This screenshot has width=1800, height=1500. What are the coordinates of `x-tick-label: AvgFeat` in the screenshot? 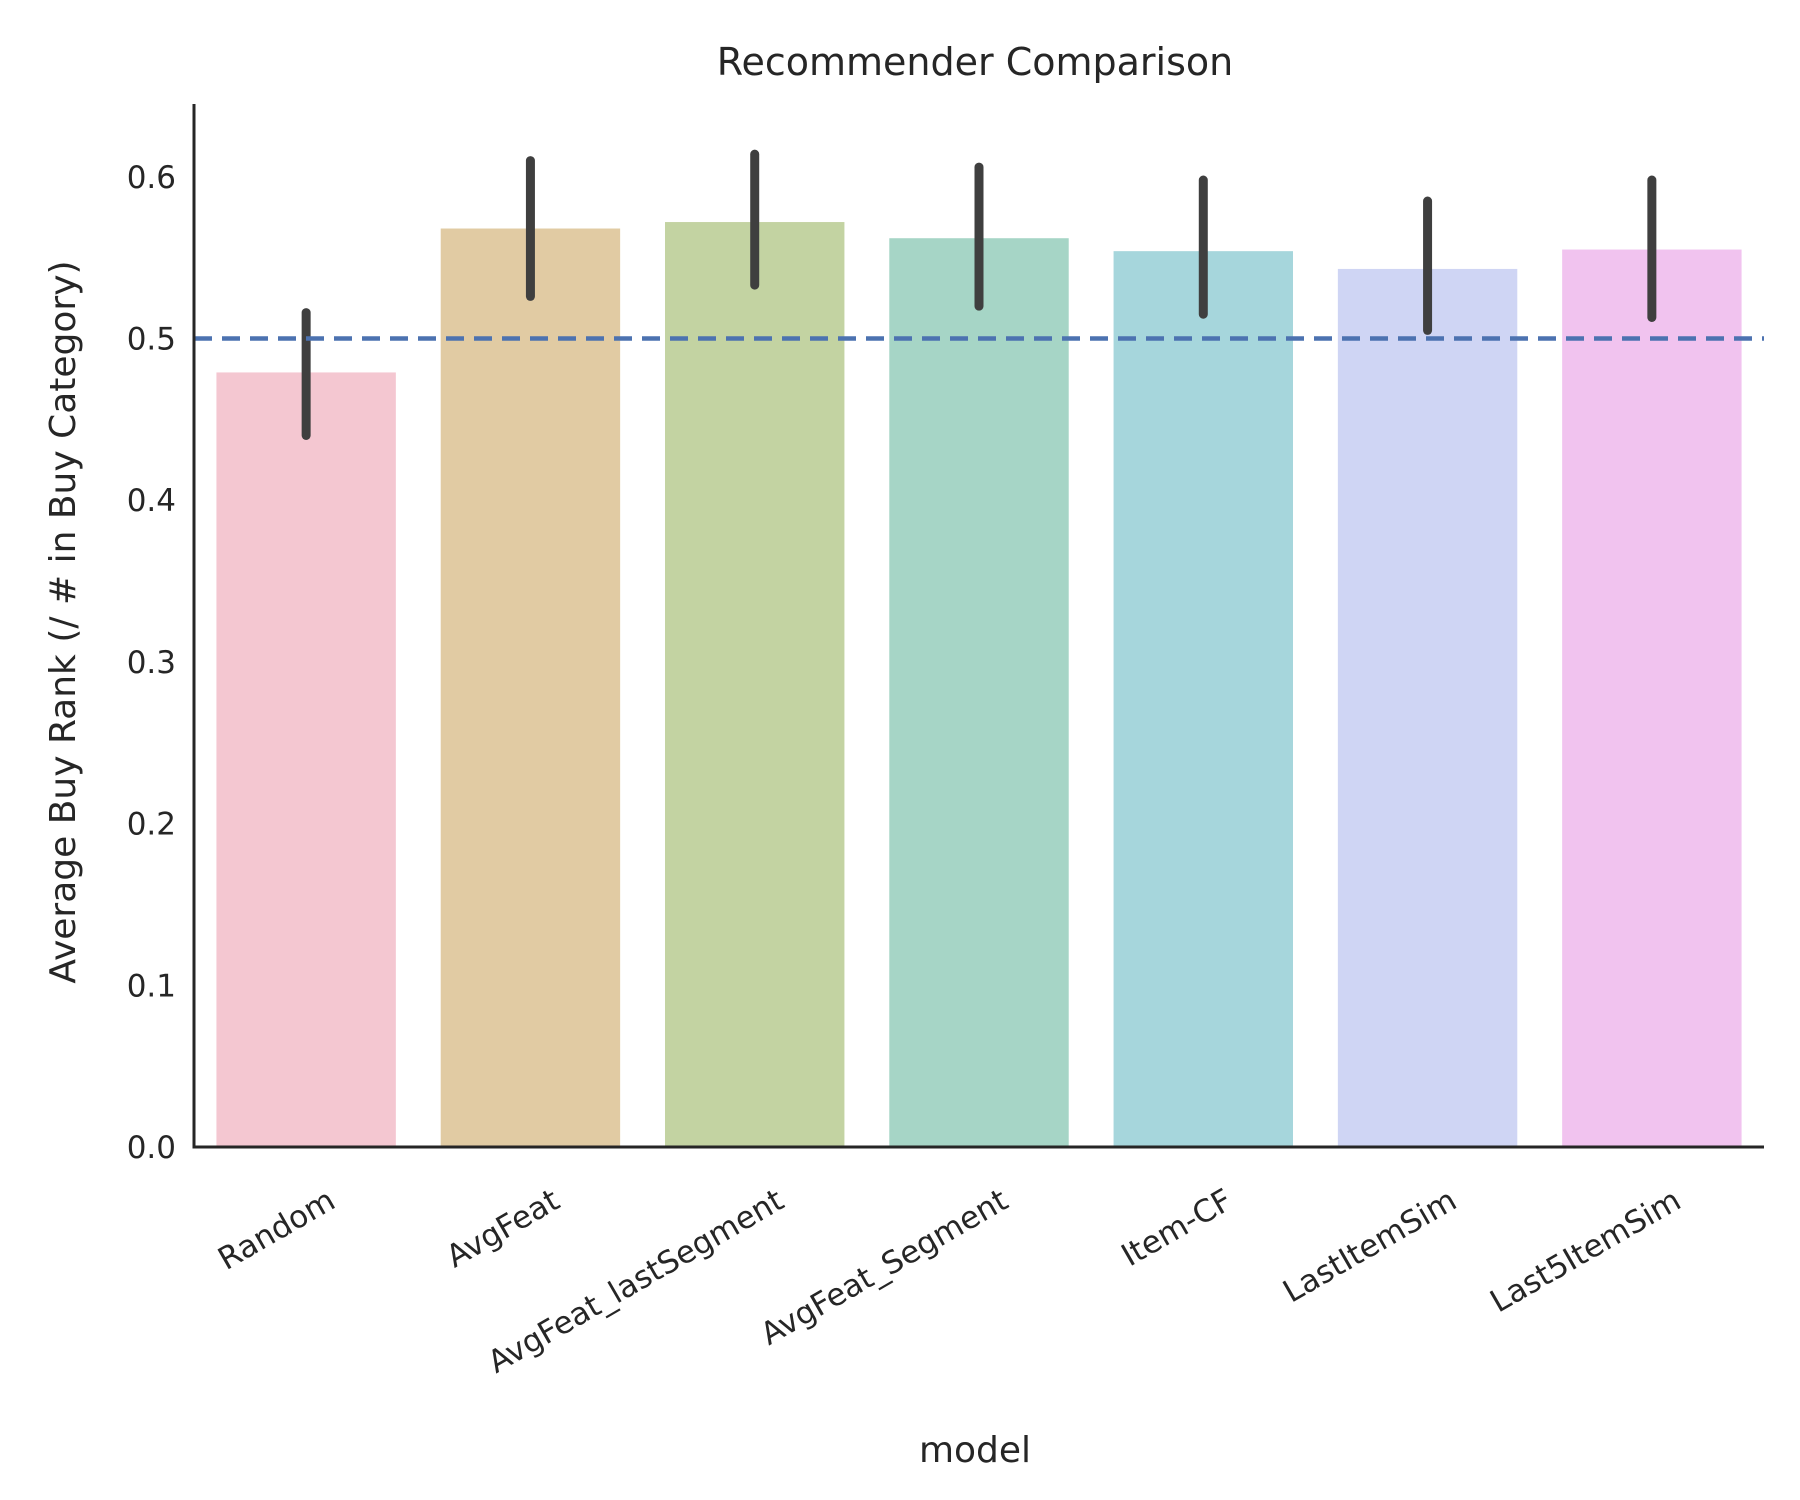 It's located at (502, 1228).